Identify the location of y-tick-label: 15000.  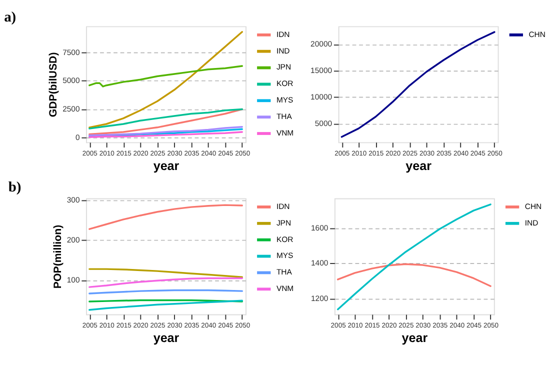
(321, 71).